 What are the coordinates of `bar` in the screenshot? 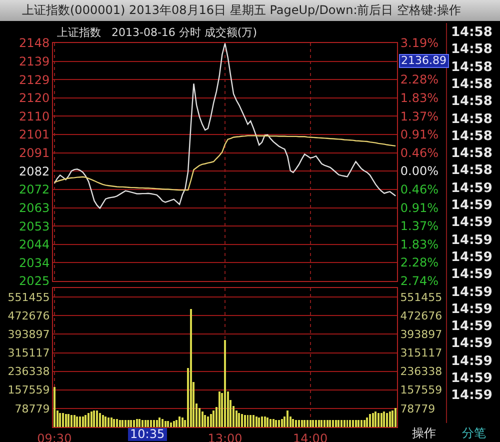 It's located at (225, 383).